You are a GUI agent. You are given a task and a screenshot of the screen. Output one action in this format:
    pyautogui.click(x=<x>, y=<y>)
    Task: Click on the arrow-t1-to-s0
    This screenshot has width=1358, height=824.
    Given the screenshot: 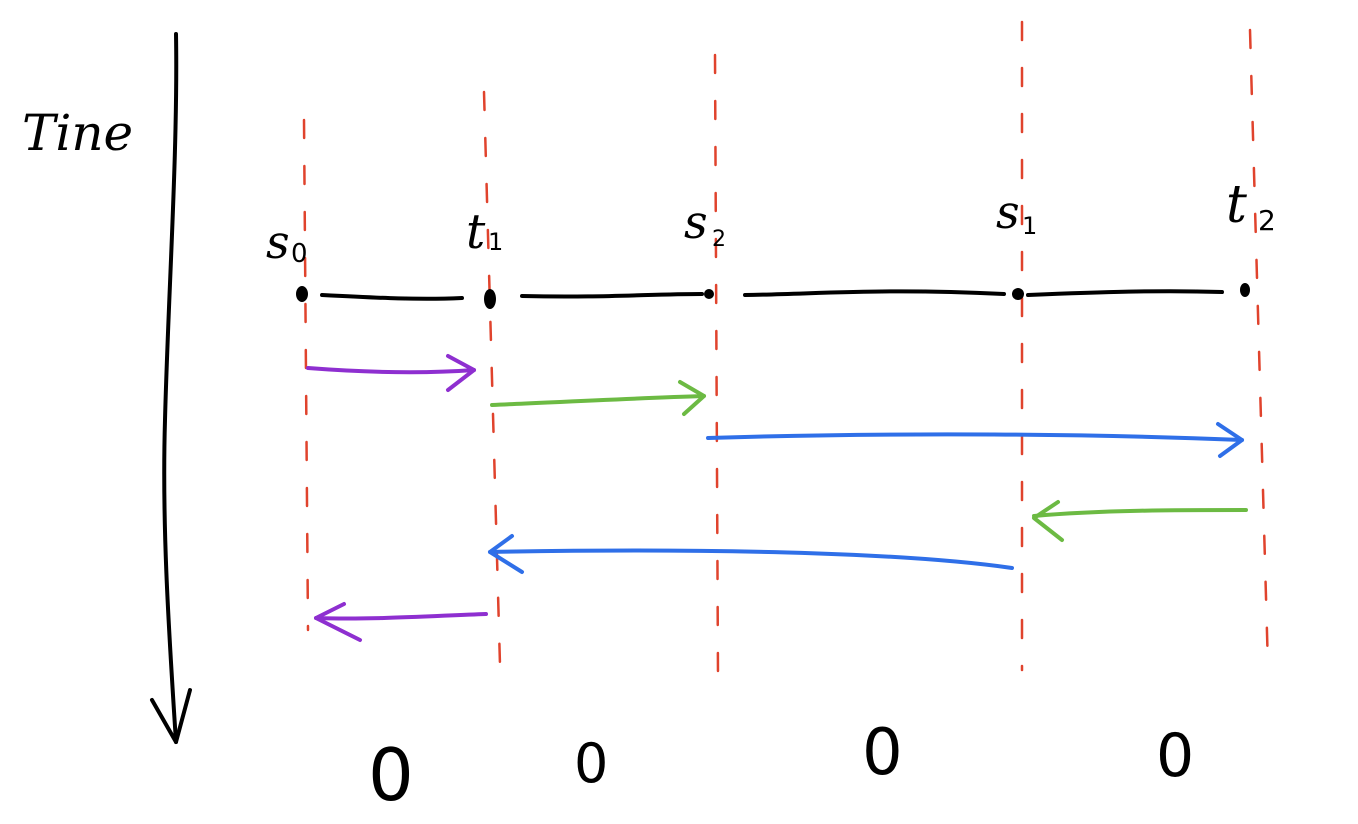 What is the action you would take?
    pyautogui.click(x=401, y=622)
    